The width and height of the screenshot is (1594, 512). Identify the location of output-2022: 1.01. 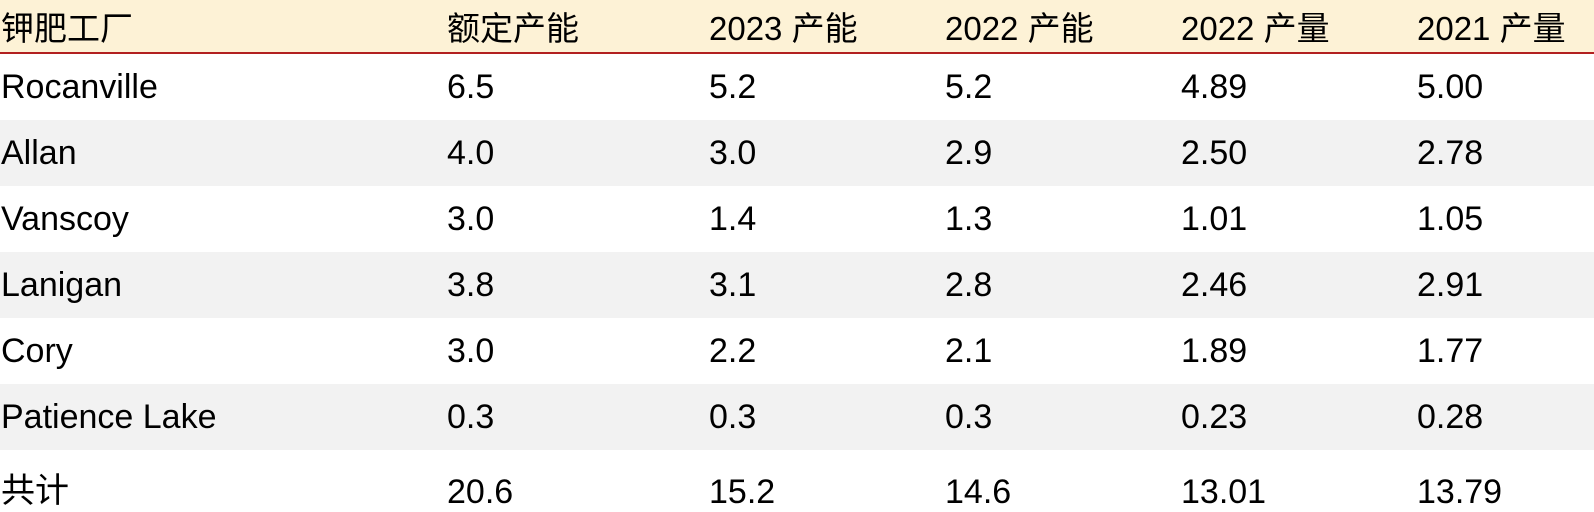
(1214, 218).